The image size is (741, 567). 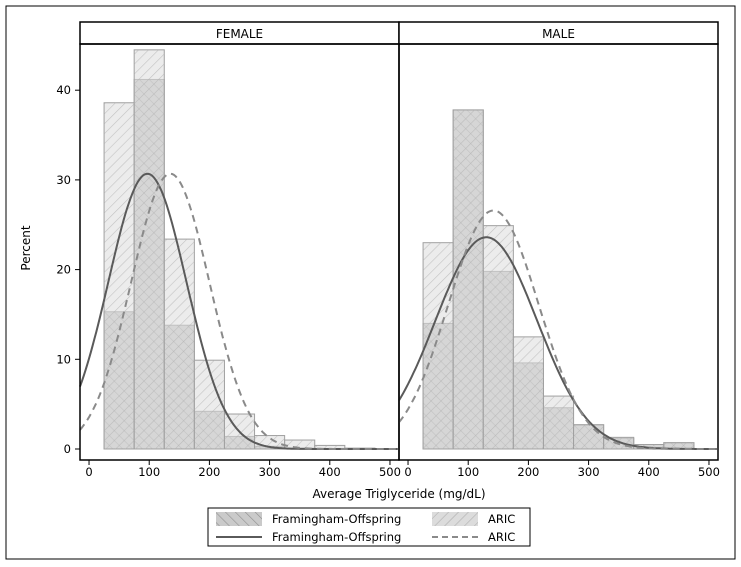 I want to click on x-axis-label: Average Triglyceride (mg/dL), so click(x=398, y=494).